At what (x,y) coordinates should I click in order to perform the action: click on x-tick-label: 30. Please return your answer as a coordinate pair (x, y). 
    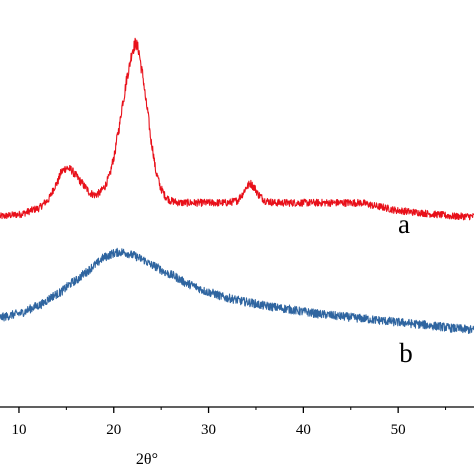
    Looking at the image, I should click on (208, 430).